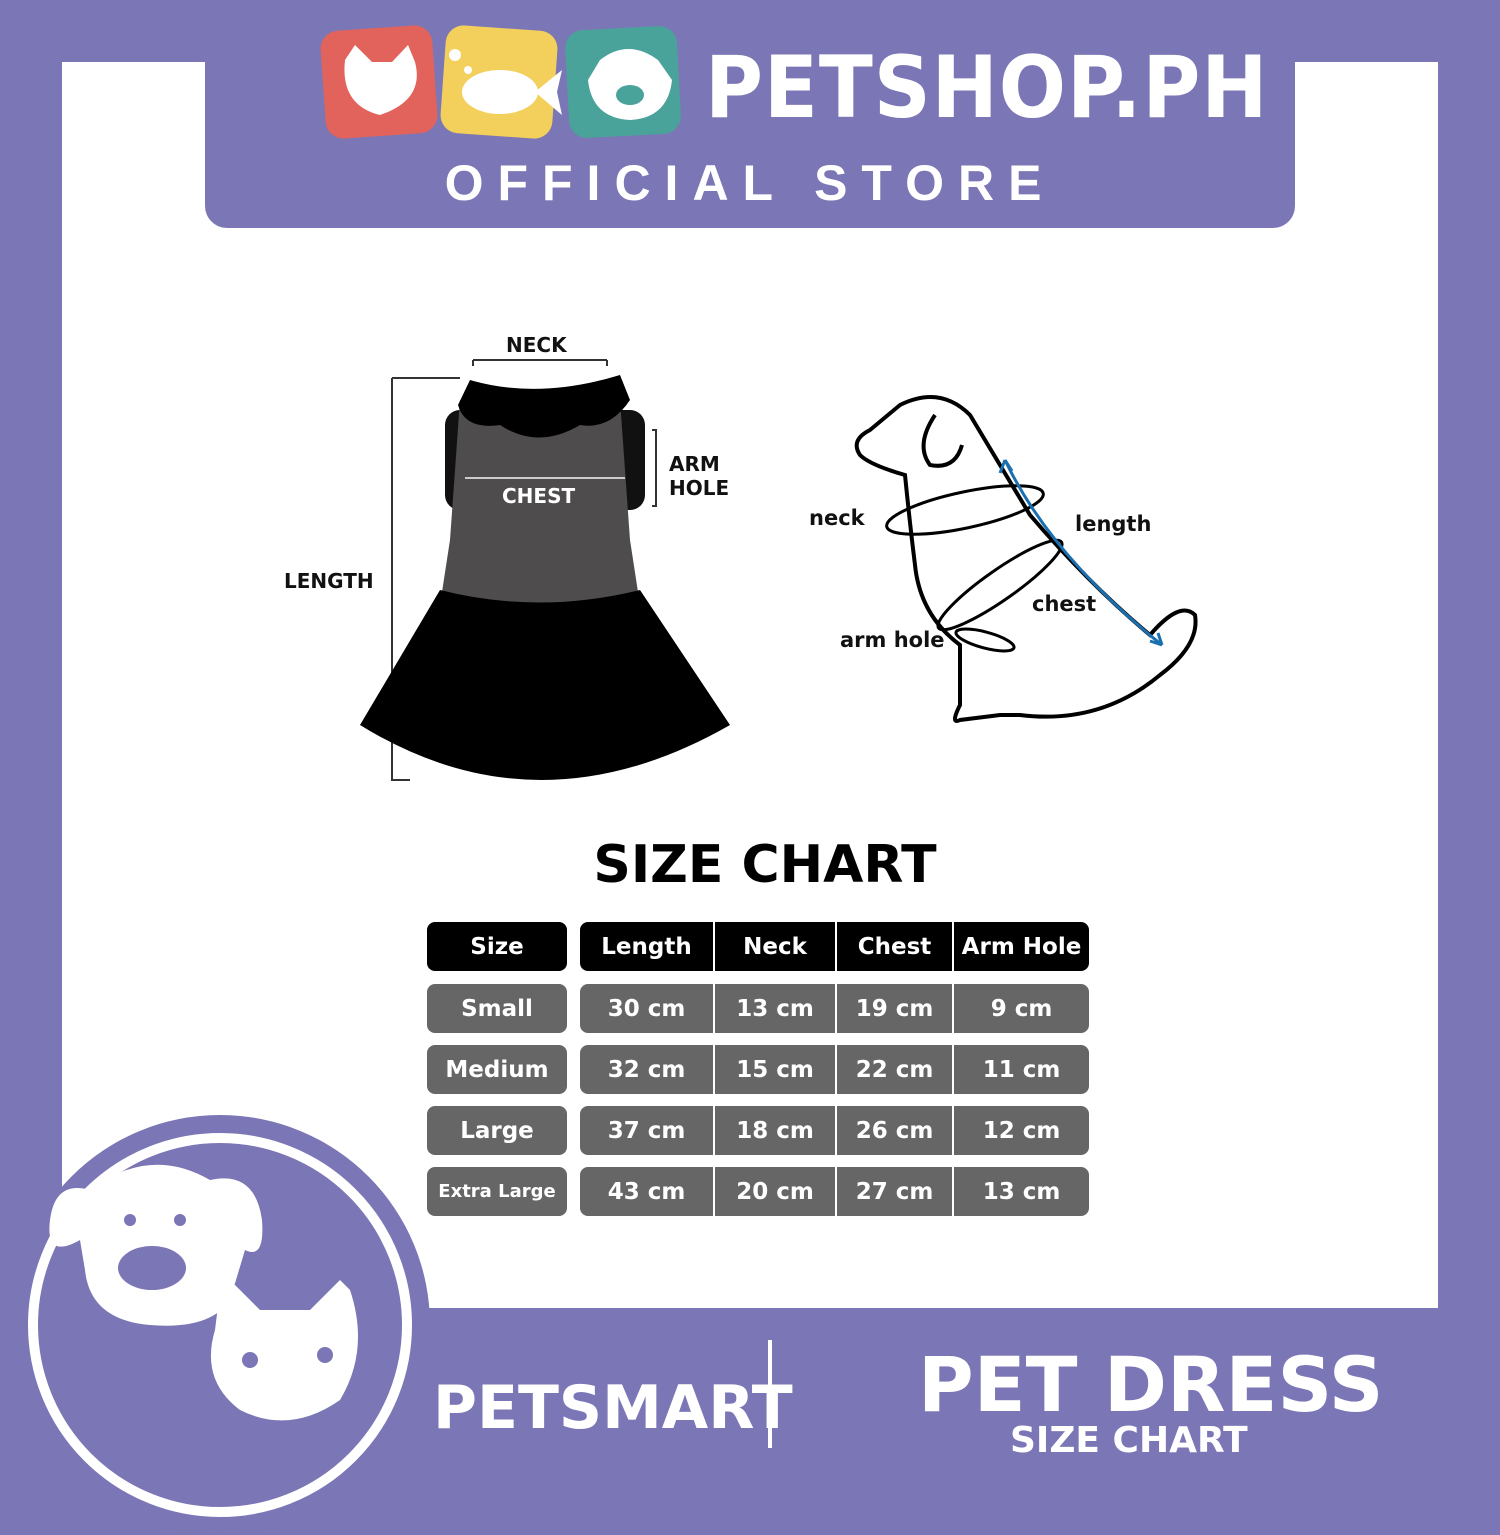 The width and height of the screenshot is (1500, 1535). I want to click on table-cell: Medium, so click(497, 1069).